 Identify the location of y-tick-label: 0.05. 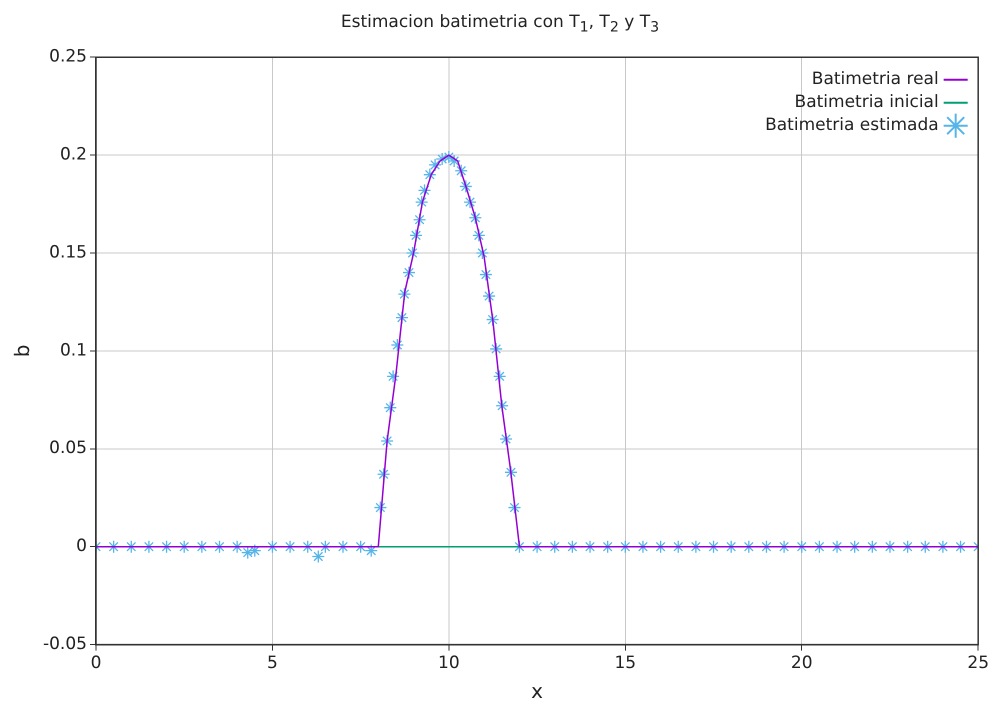
(68, 448).